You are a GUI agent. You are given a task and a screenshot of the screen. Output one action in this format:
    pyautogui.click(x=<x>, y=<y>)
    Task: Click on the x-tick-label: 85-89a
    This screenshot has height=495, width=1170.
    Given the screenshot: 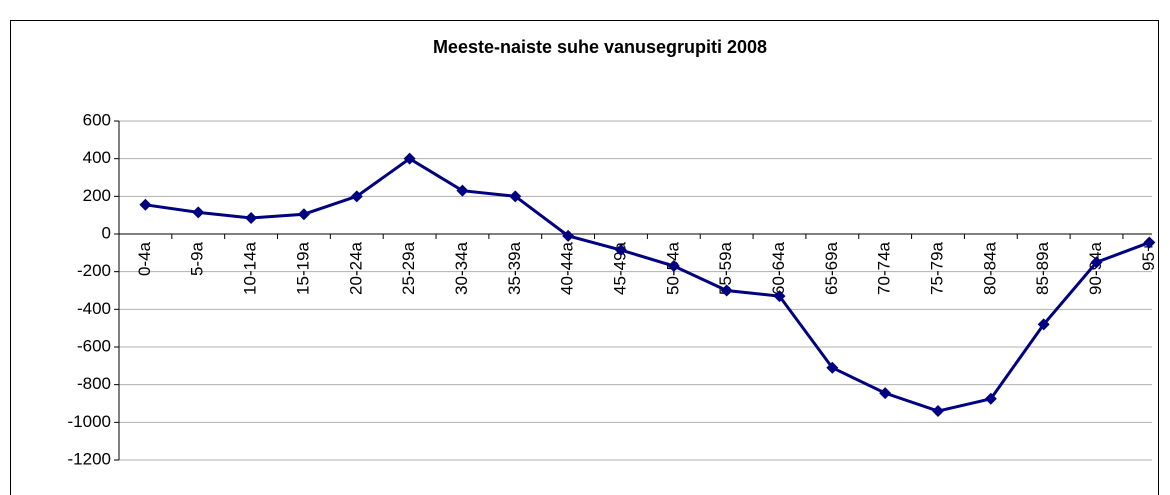 What is the action you would take?
    pyautogui.click(x=1042, y=267)
    